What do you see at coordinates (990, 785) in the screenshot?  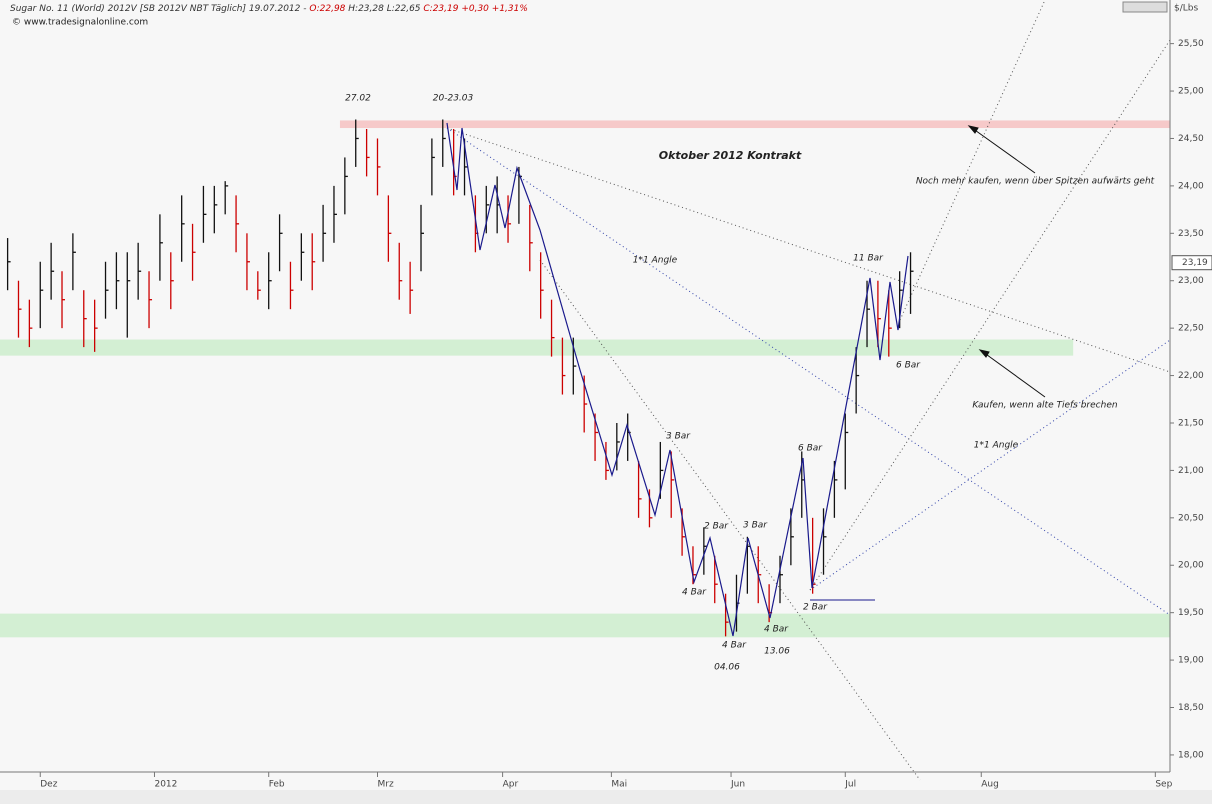 I see `x-tick-label: Aug` at bounding box center [990, 785].